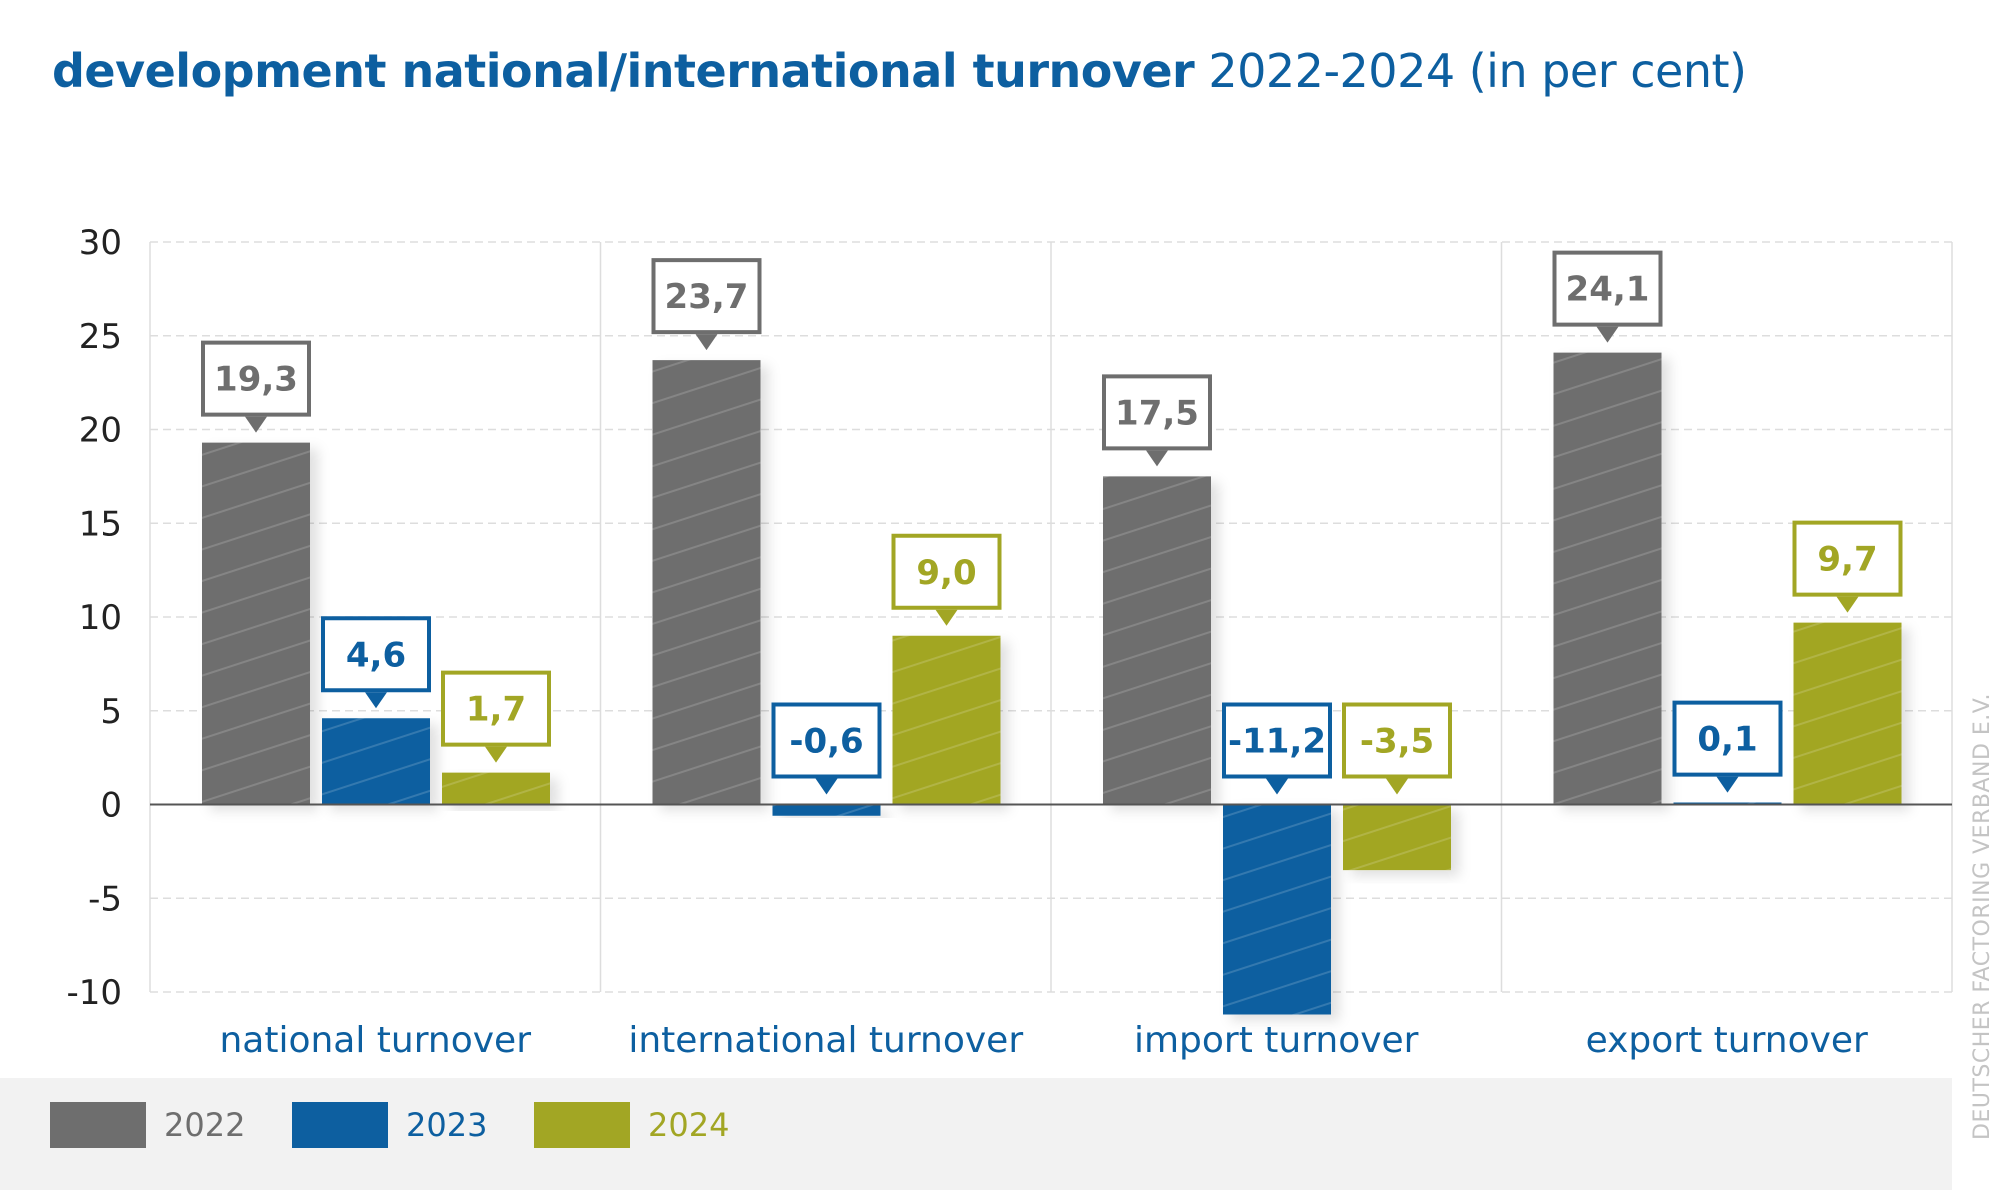 The width and height of the screenshot is (2000, 1190). I want to click on legend-swatch-2023, so click(340, 1125).